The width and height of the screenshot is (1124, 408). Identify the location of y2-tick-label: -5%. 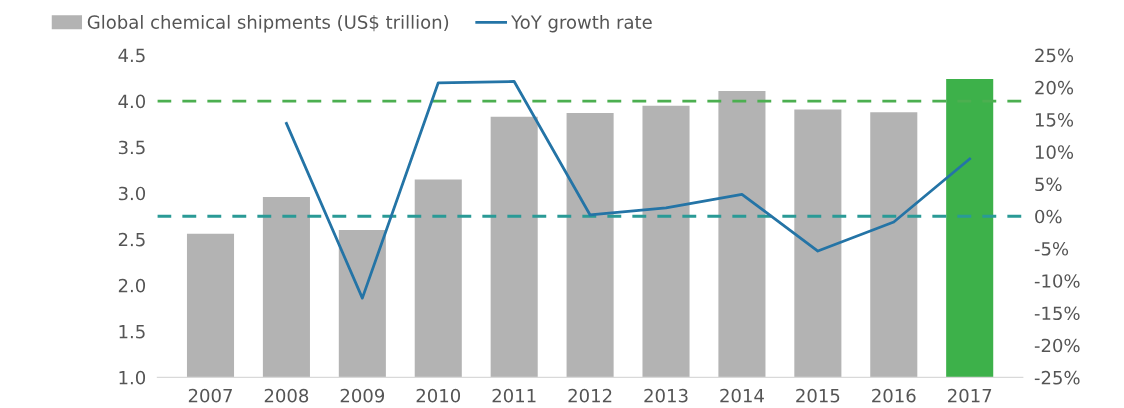
(1051, 248).